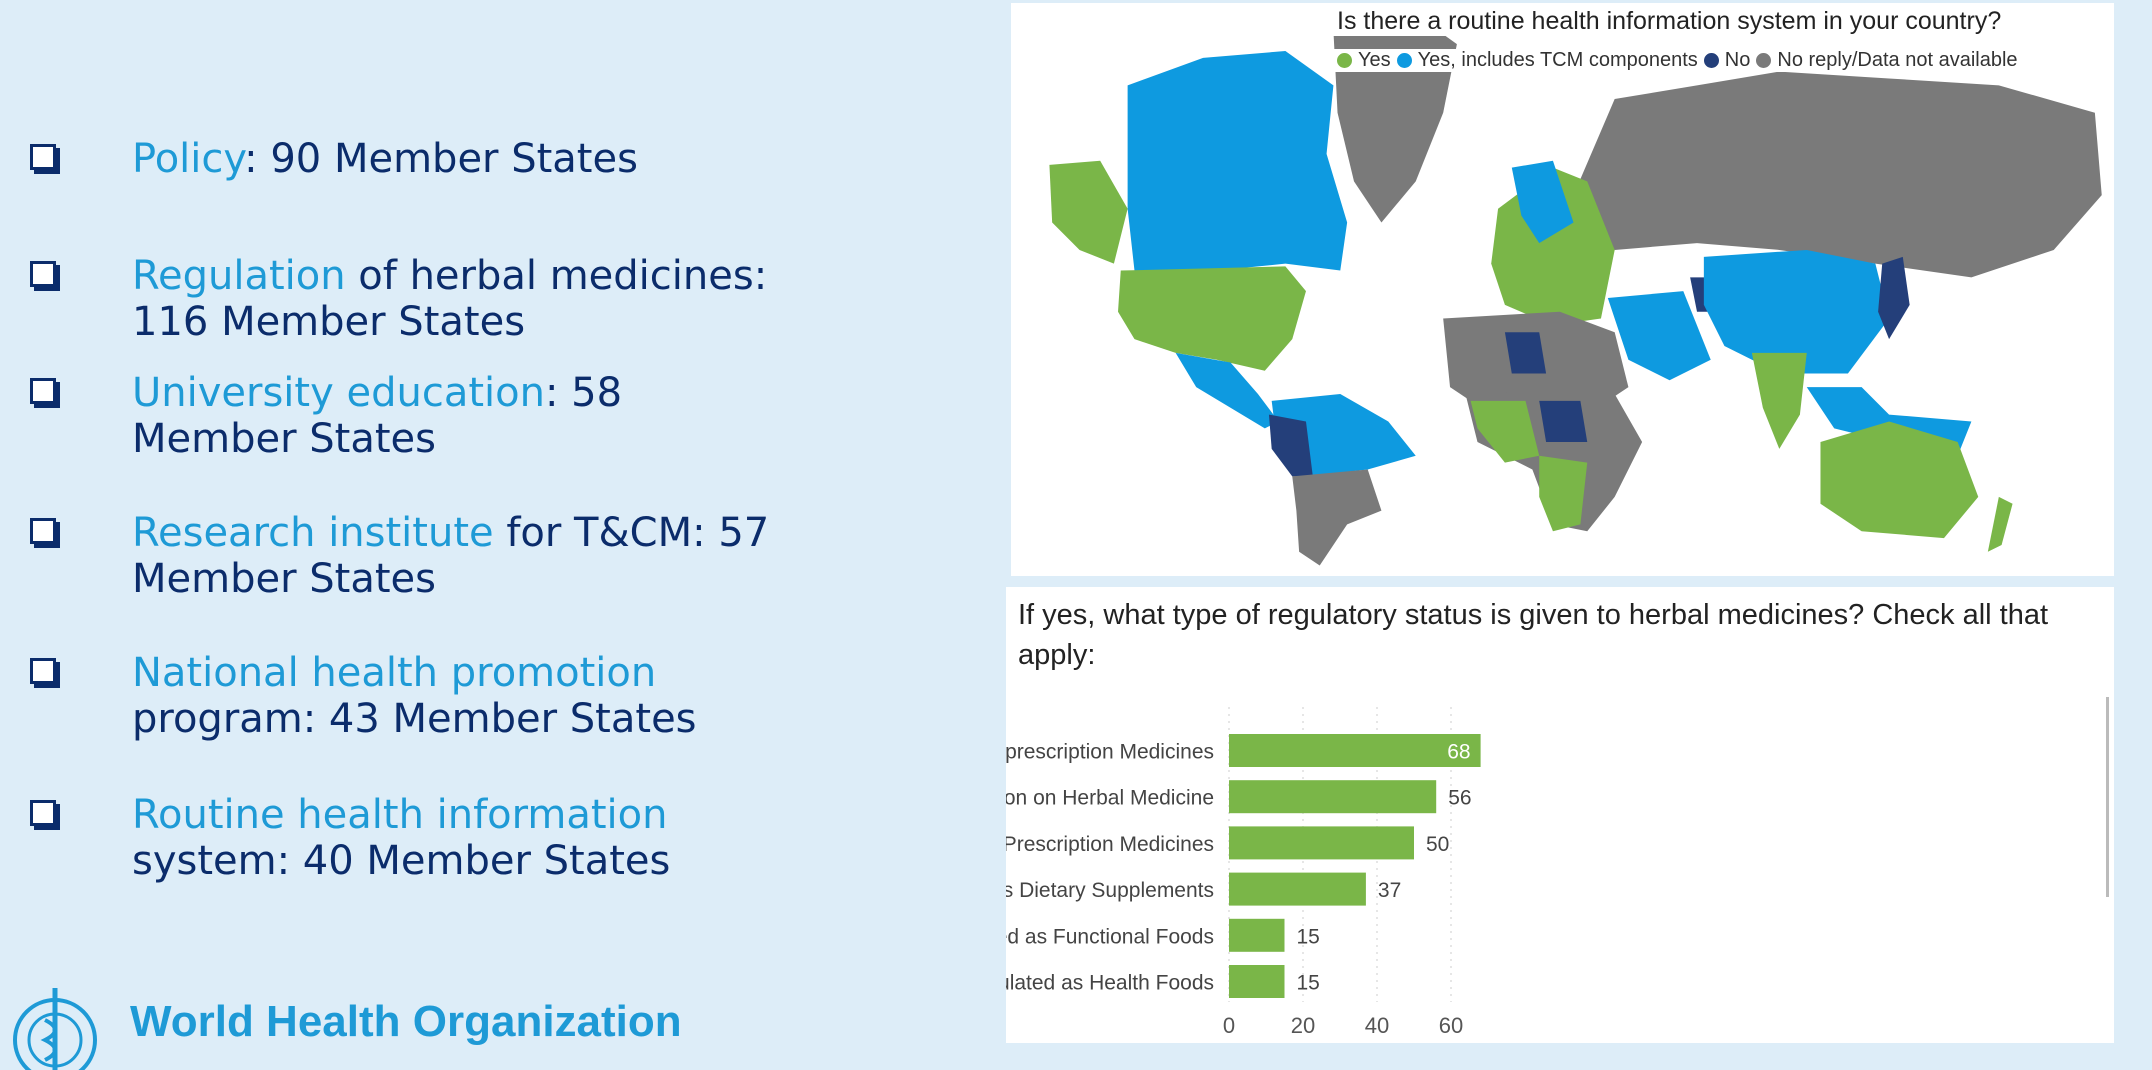 Image resolution: width=2152 pixels, height=1070 pixels. What do you see at coordinates (1542, 202) in the screenshot?
I see `scandinavia` at bounding box center [1542, 202].